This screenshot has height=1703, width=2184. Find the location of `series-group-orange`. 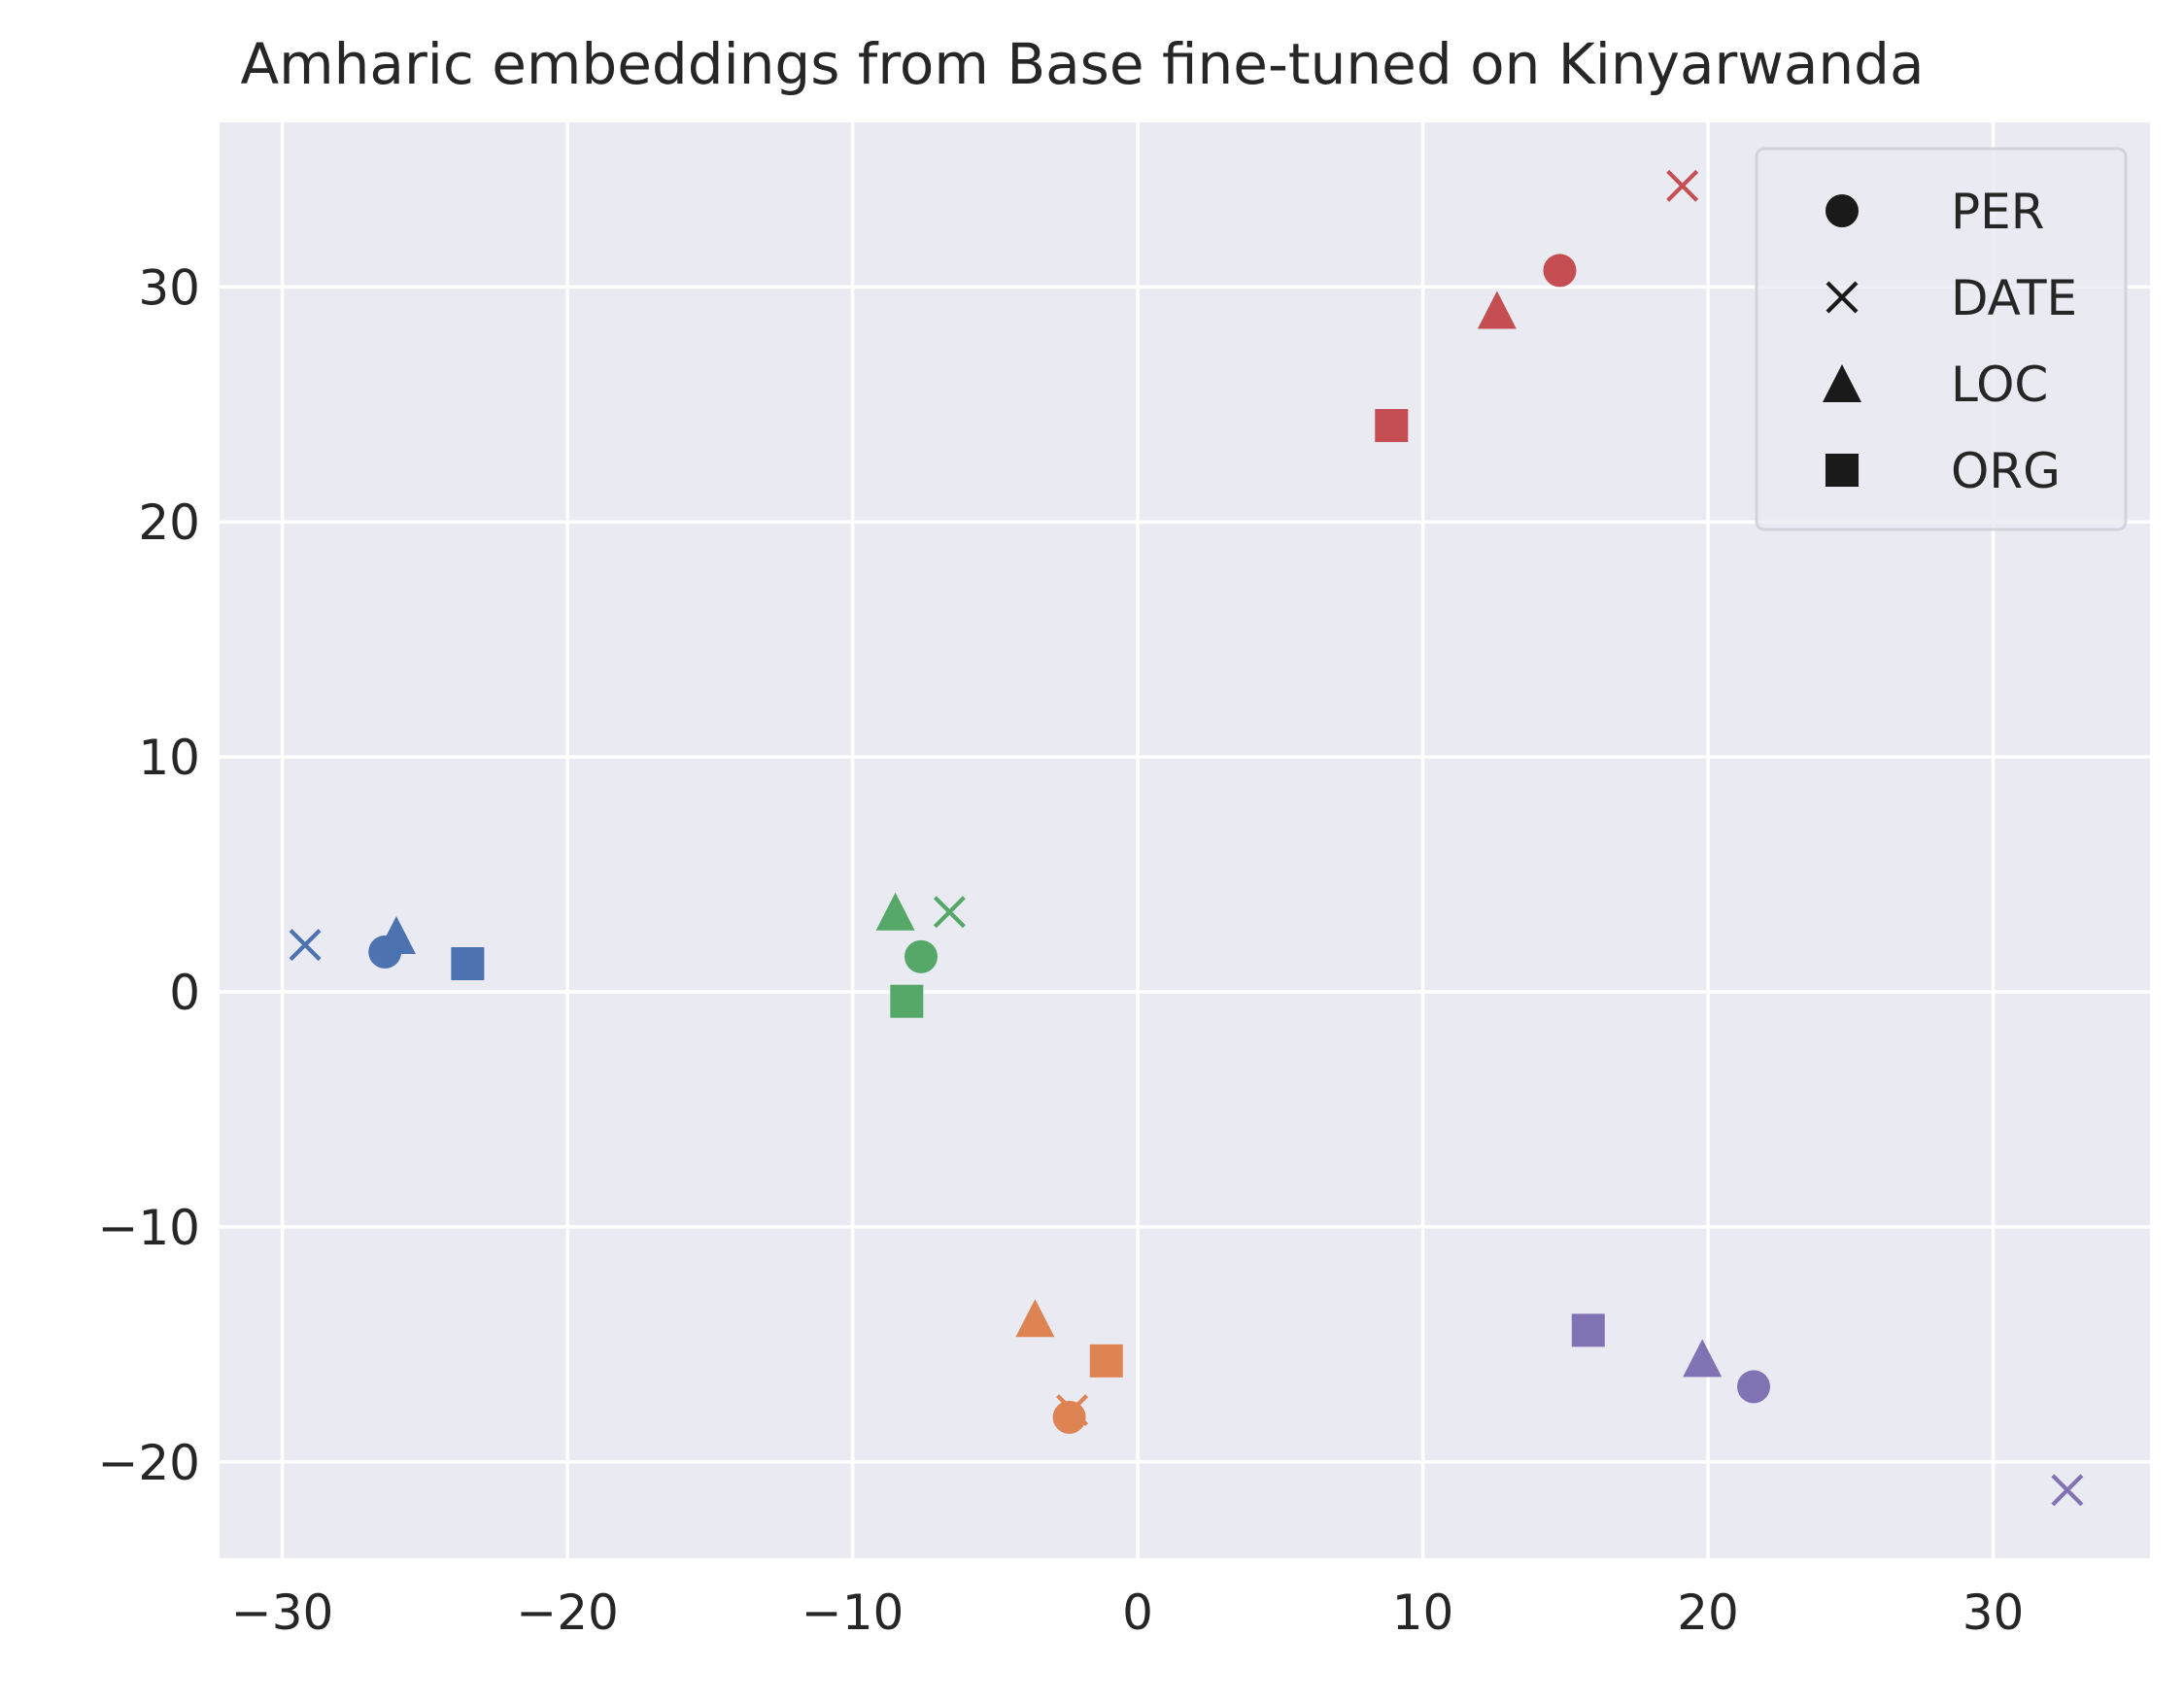

series-group-orange is located at coordinates (1069, 1366).